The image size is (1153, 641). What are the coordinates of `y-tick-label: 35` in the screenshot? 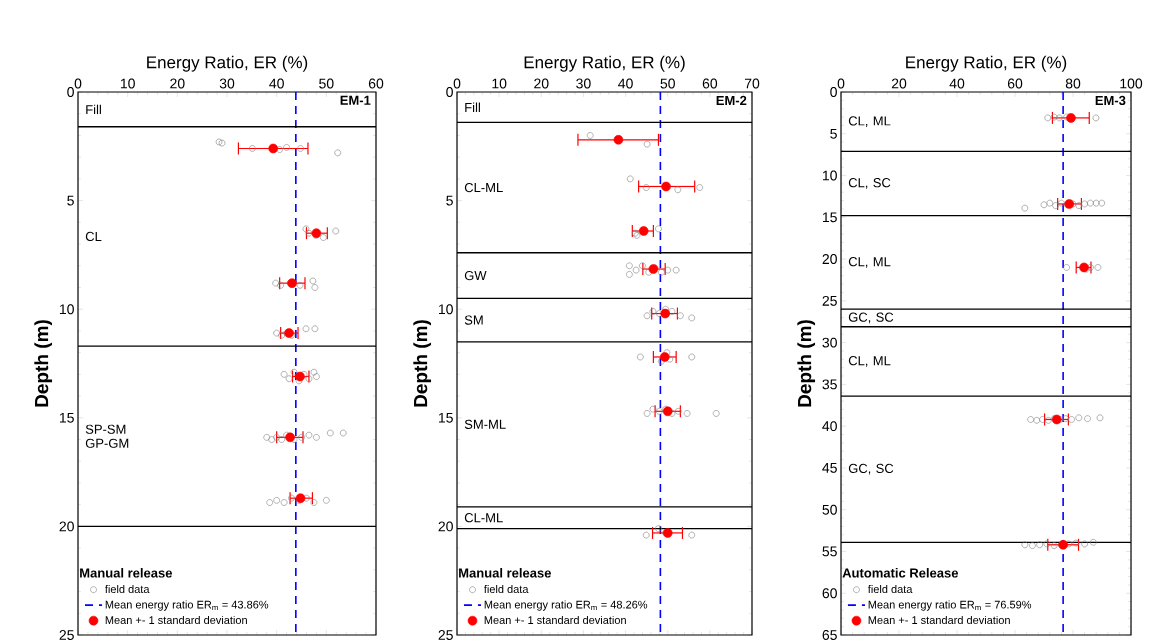 It's located at (829, 384).